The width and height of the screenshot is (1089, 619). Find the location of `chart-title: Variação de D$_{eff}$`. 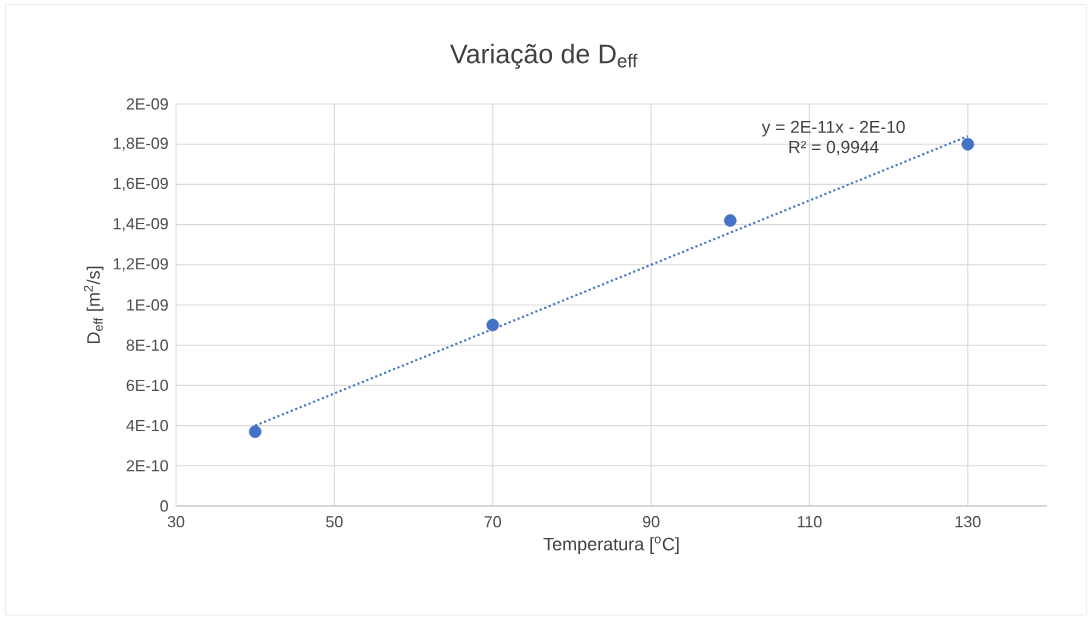

chart-title: Variação de D$_{eff}$ is located at coordinates (544, 56).